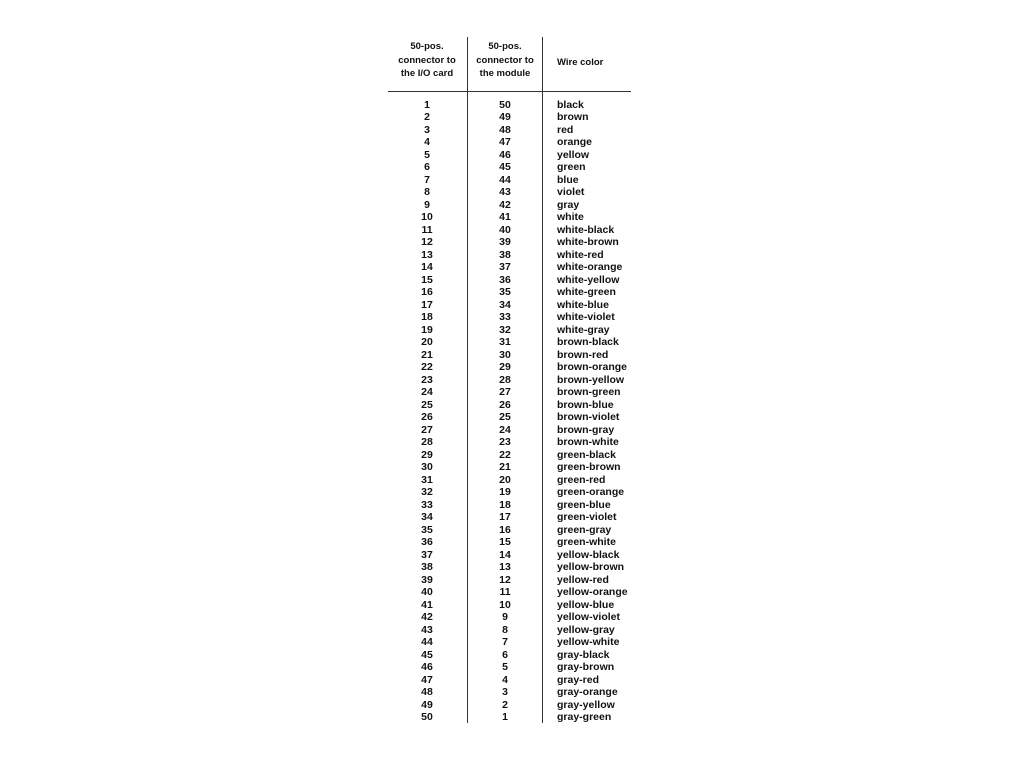 This screenshot has height=765, width=1020. What do you see at coordinates (505, 642) in the screenshot?
I see `module-pin: 7` at bounding box center [505, 642].